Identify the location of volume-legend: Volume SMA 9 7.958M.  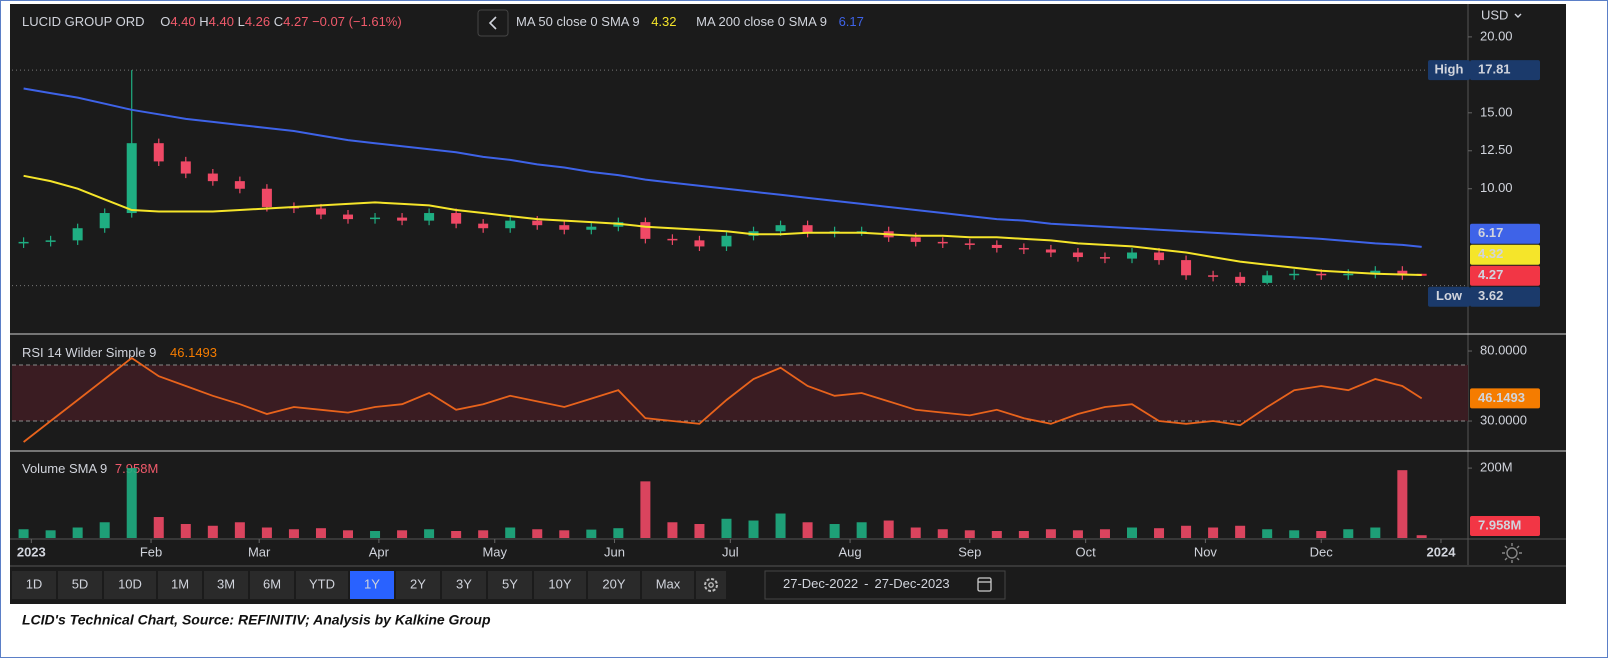
(90, 468).